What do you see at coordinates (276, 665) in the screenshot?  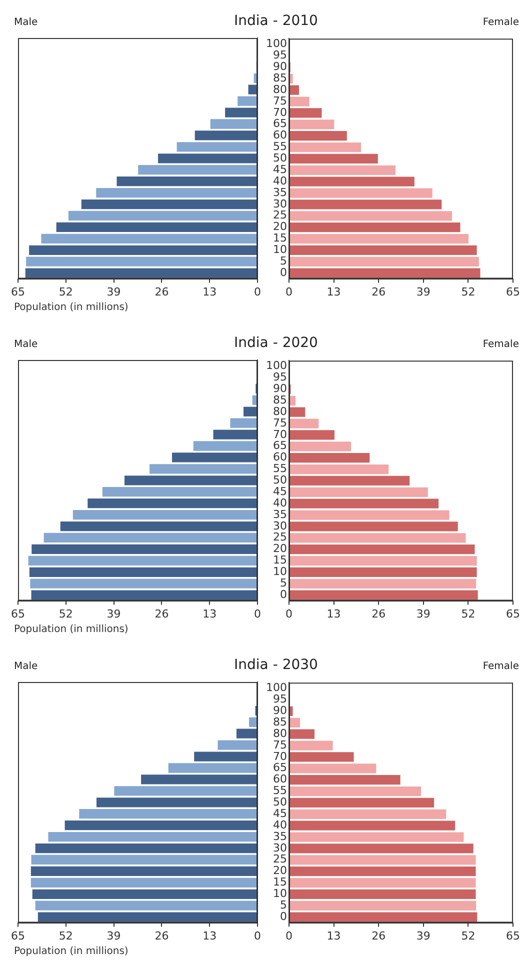 I see `chart-title: India - 2030` at bounding box center [276, 665].